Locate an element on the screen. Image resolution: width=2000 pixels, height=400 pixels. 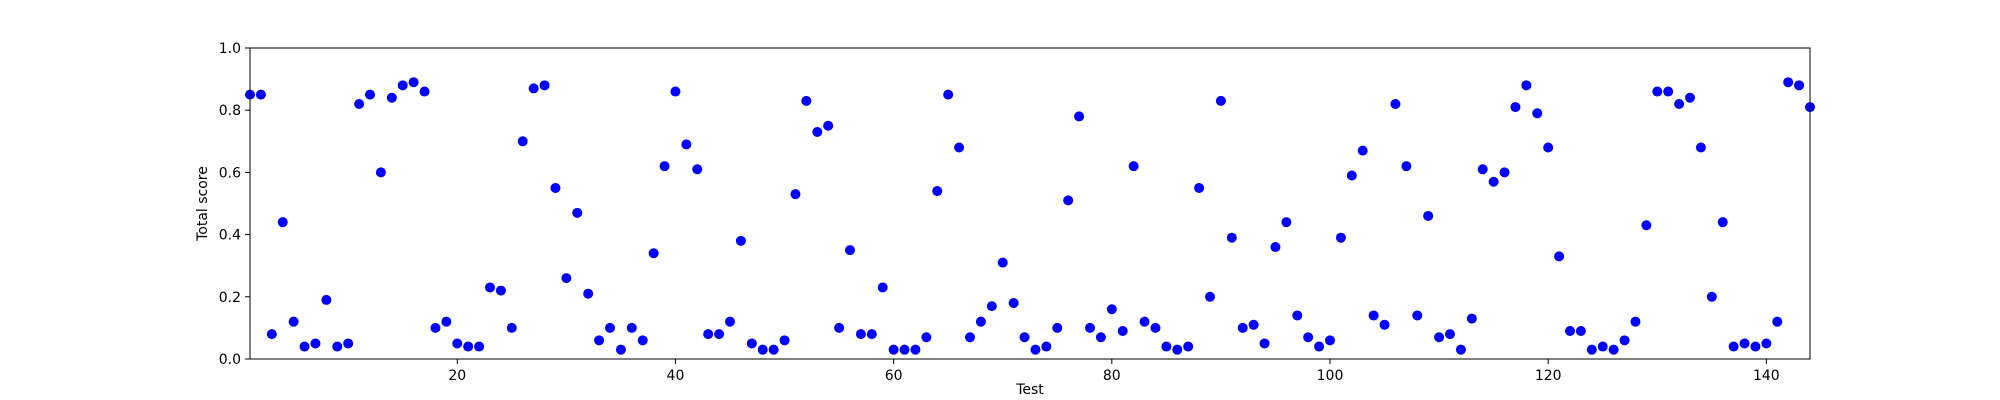
y-tick-label: 1.0 is located at coordinates (230, 49).